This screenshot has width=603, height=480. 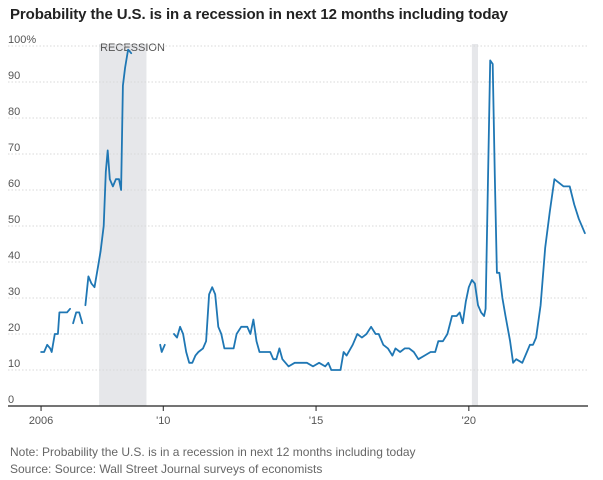 What do you see at coordinates (22, 220) in the screenshot?
I see `y-axis-labels: 0 10 20 30 40 50 60 70 80 90 100%` at bounding box center [22, 220].